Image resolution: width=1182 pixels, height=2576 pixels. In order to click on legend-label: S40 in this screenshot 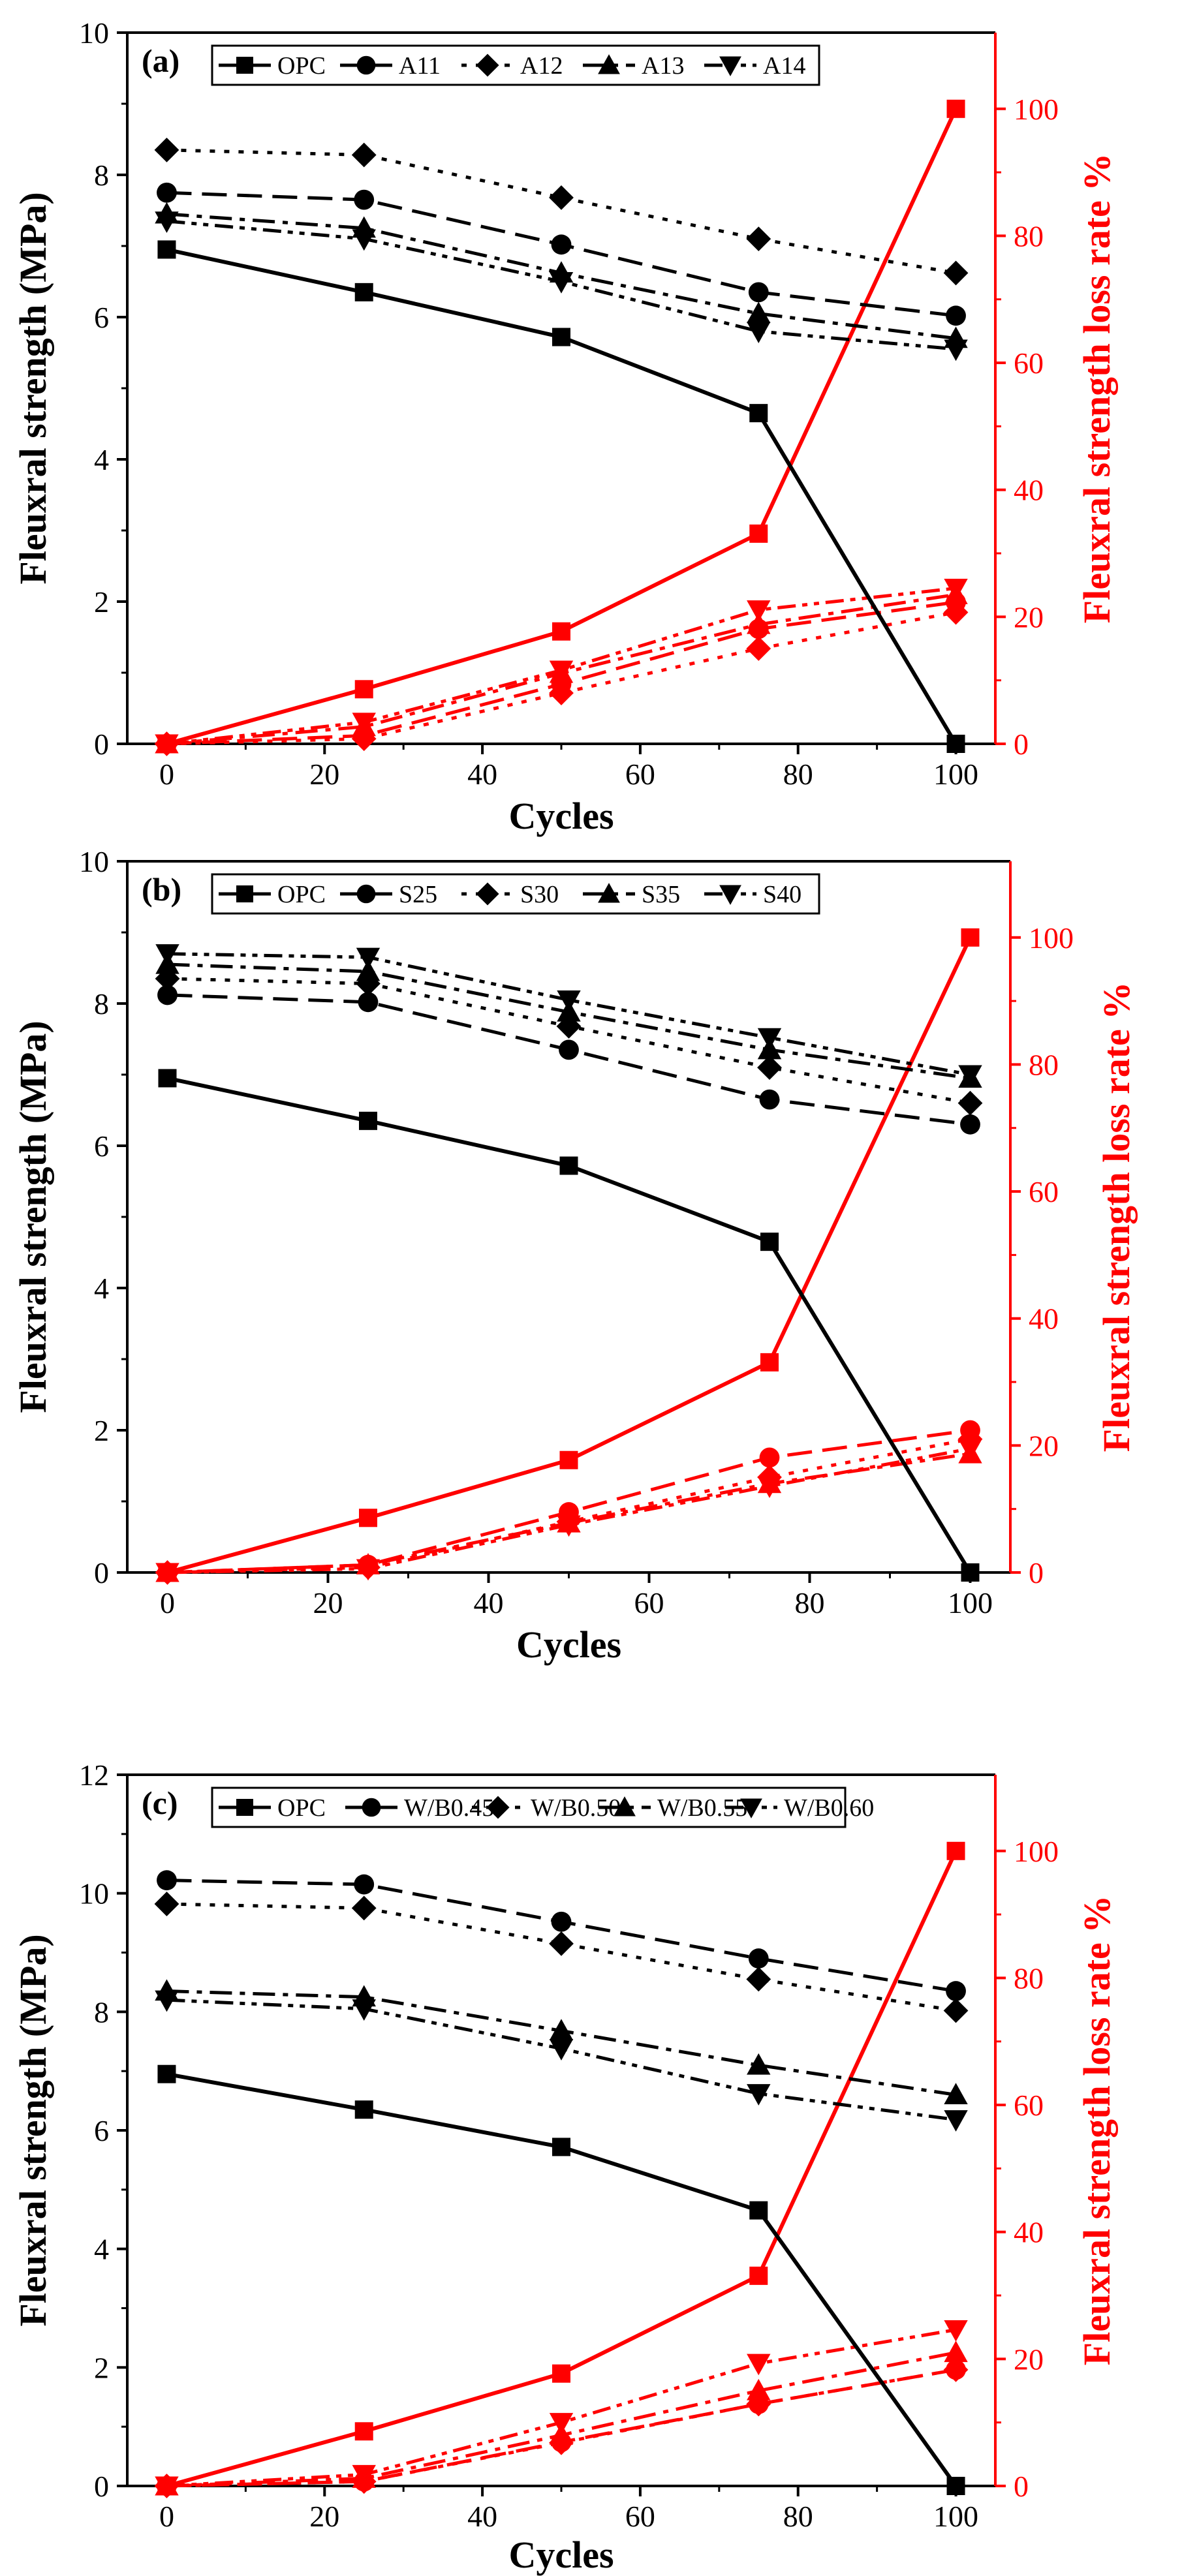, I will do `click(782, 894)`.